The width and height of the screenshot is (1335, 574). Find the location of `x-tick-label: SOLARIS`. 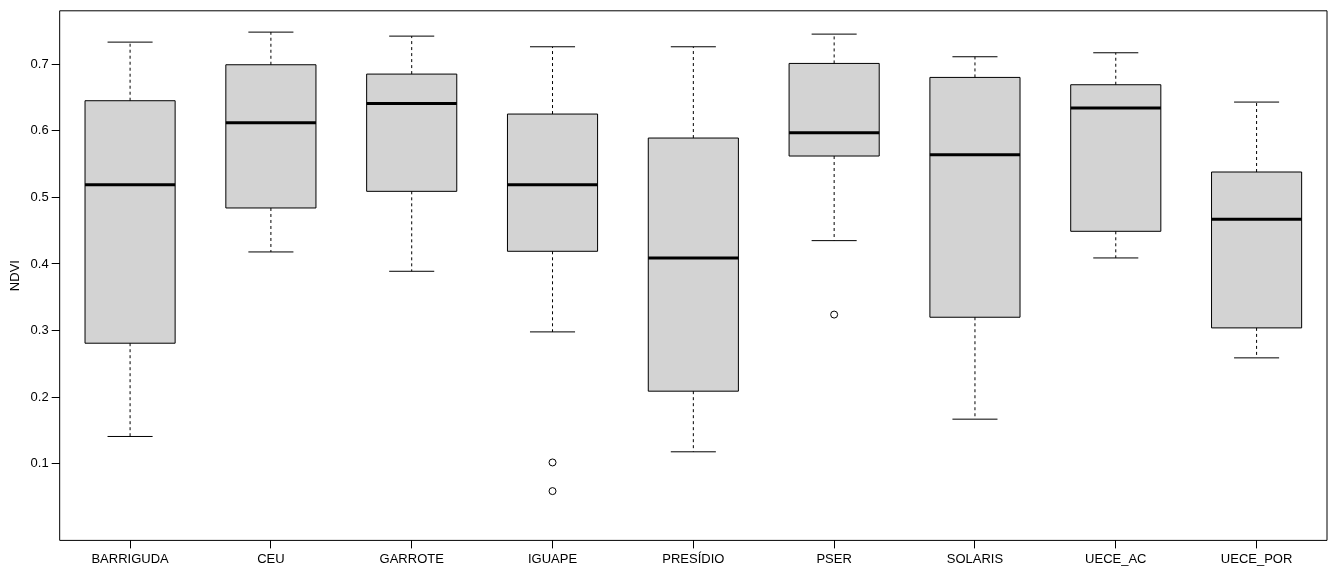

x-tick-label: SOLARIS is located at coordinates (975, 558).